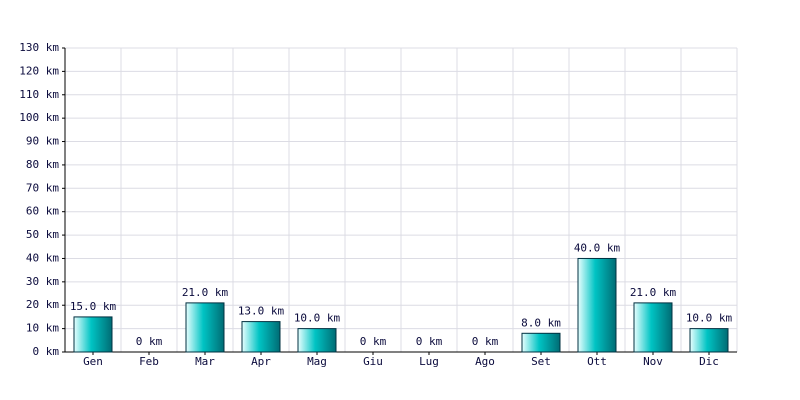 The image size is (800, 400). Describe the element at coordinates (597, 247) in the screenshot. I see `value-label: 40.0 km` at that location.